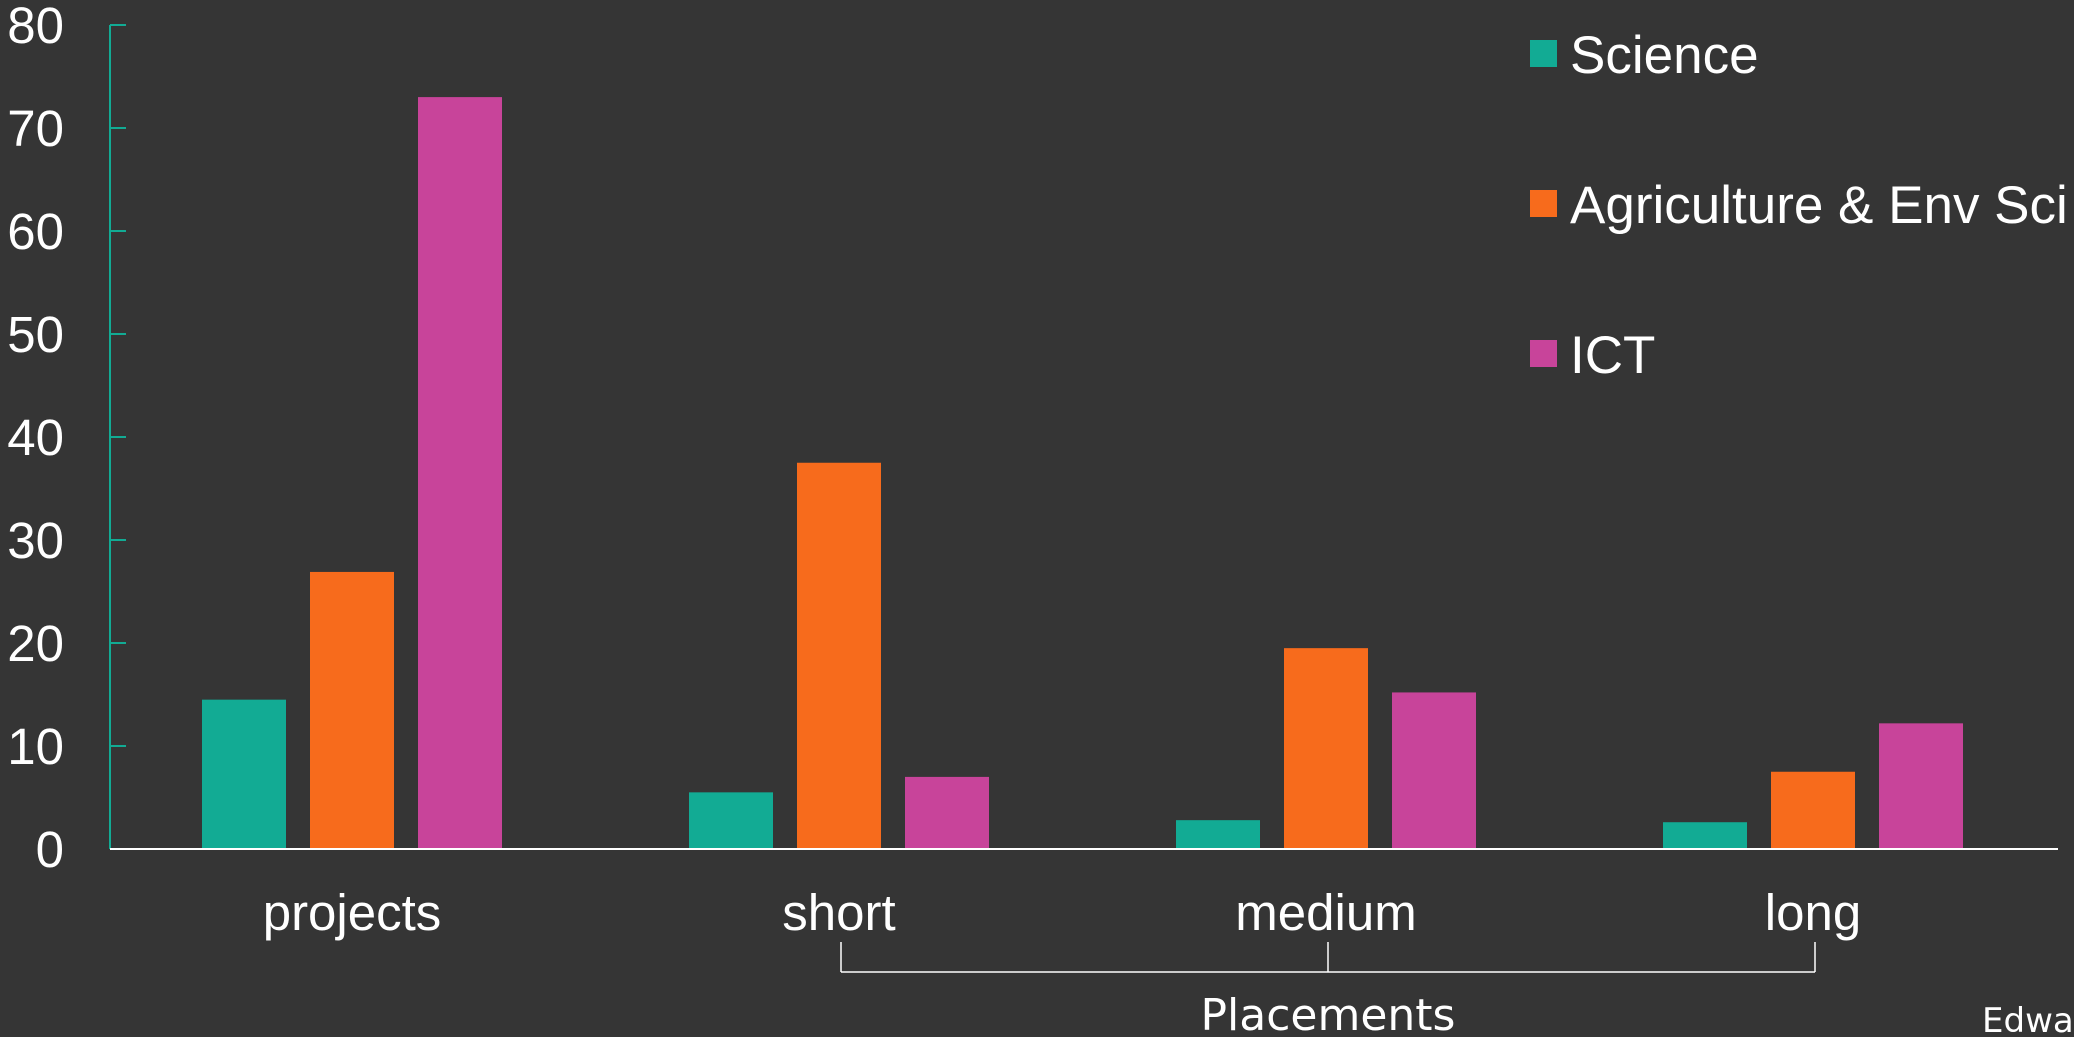  What do you see at coordinates (1819, 205) in the screenshot?
I see `legend-label: Agriculture & Env Sci` at bounding box center [1819, 205].